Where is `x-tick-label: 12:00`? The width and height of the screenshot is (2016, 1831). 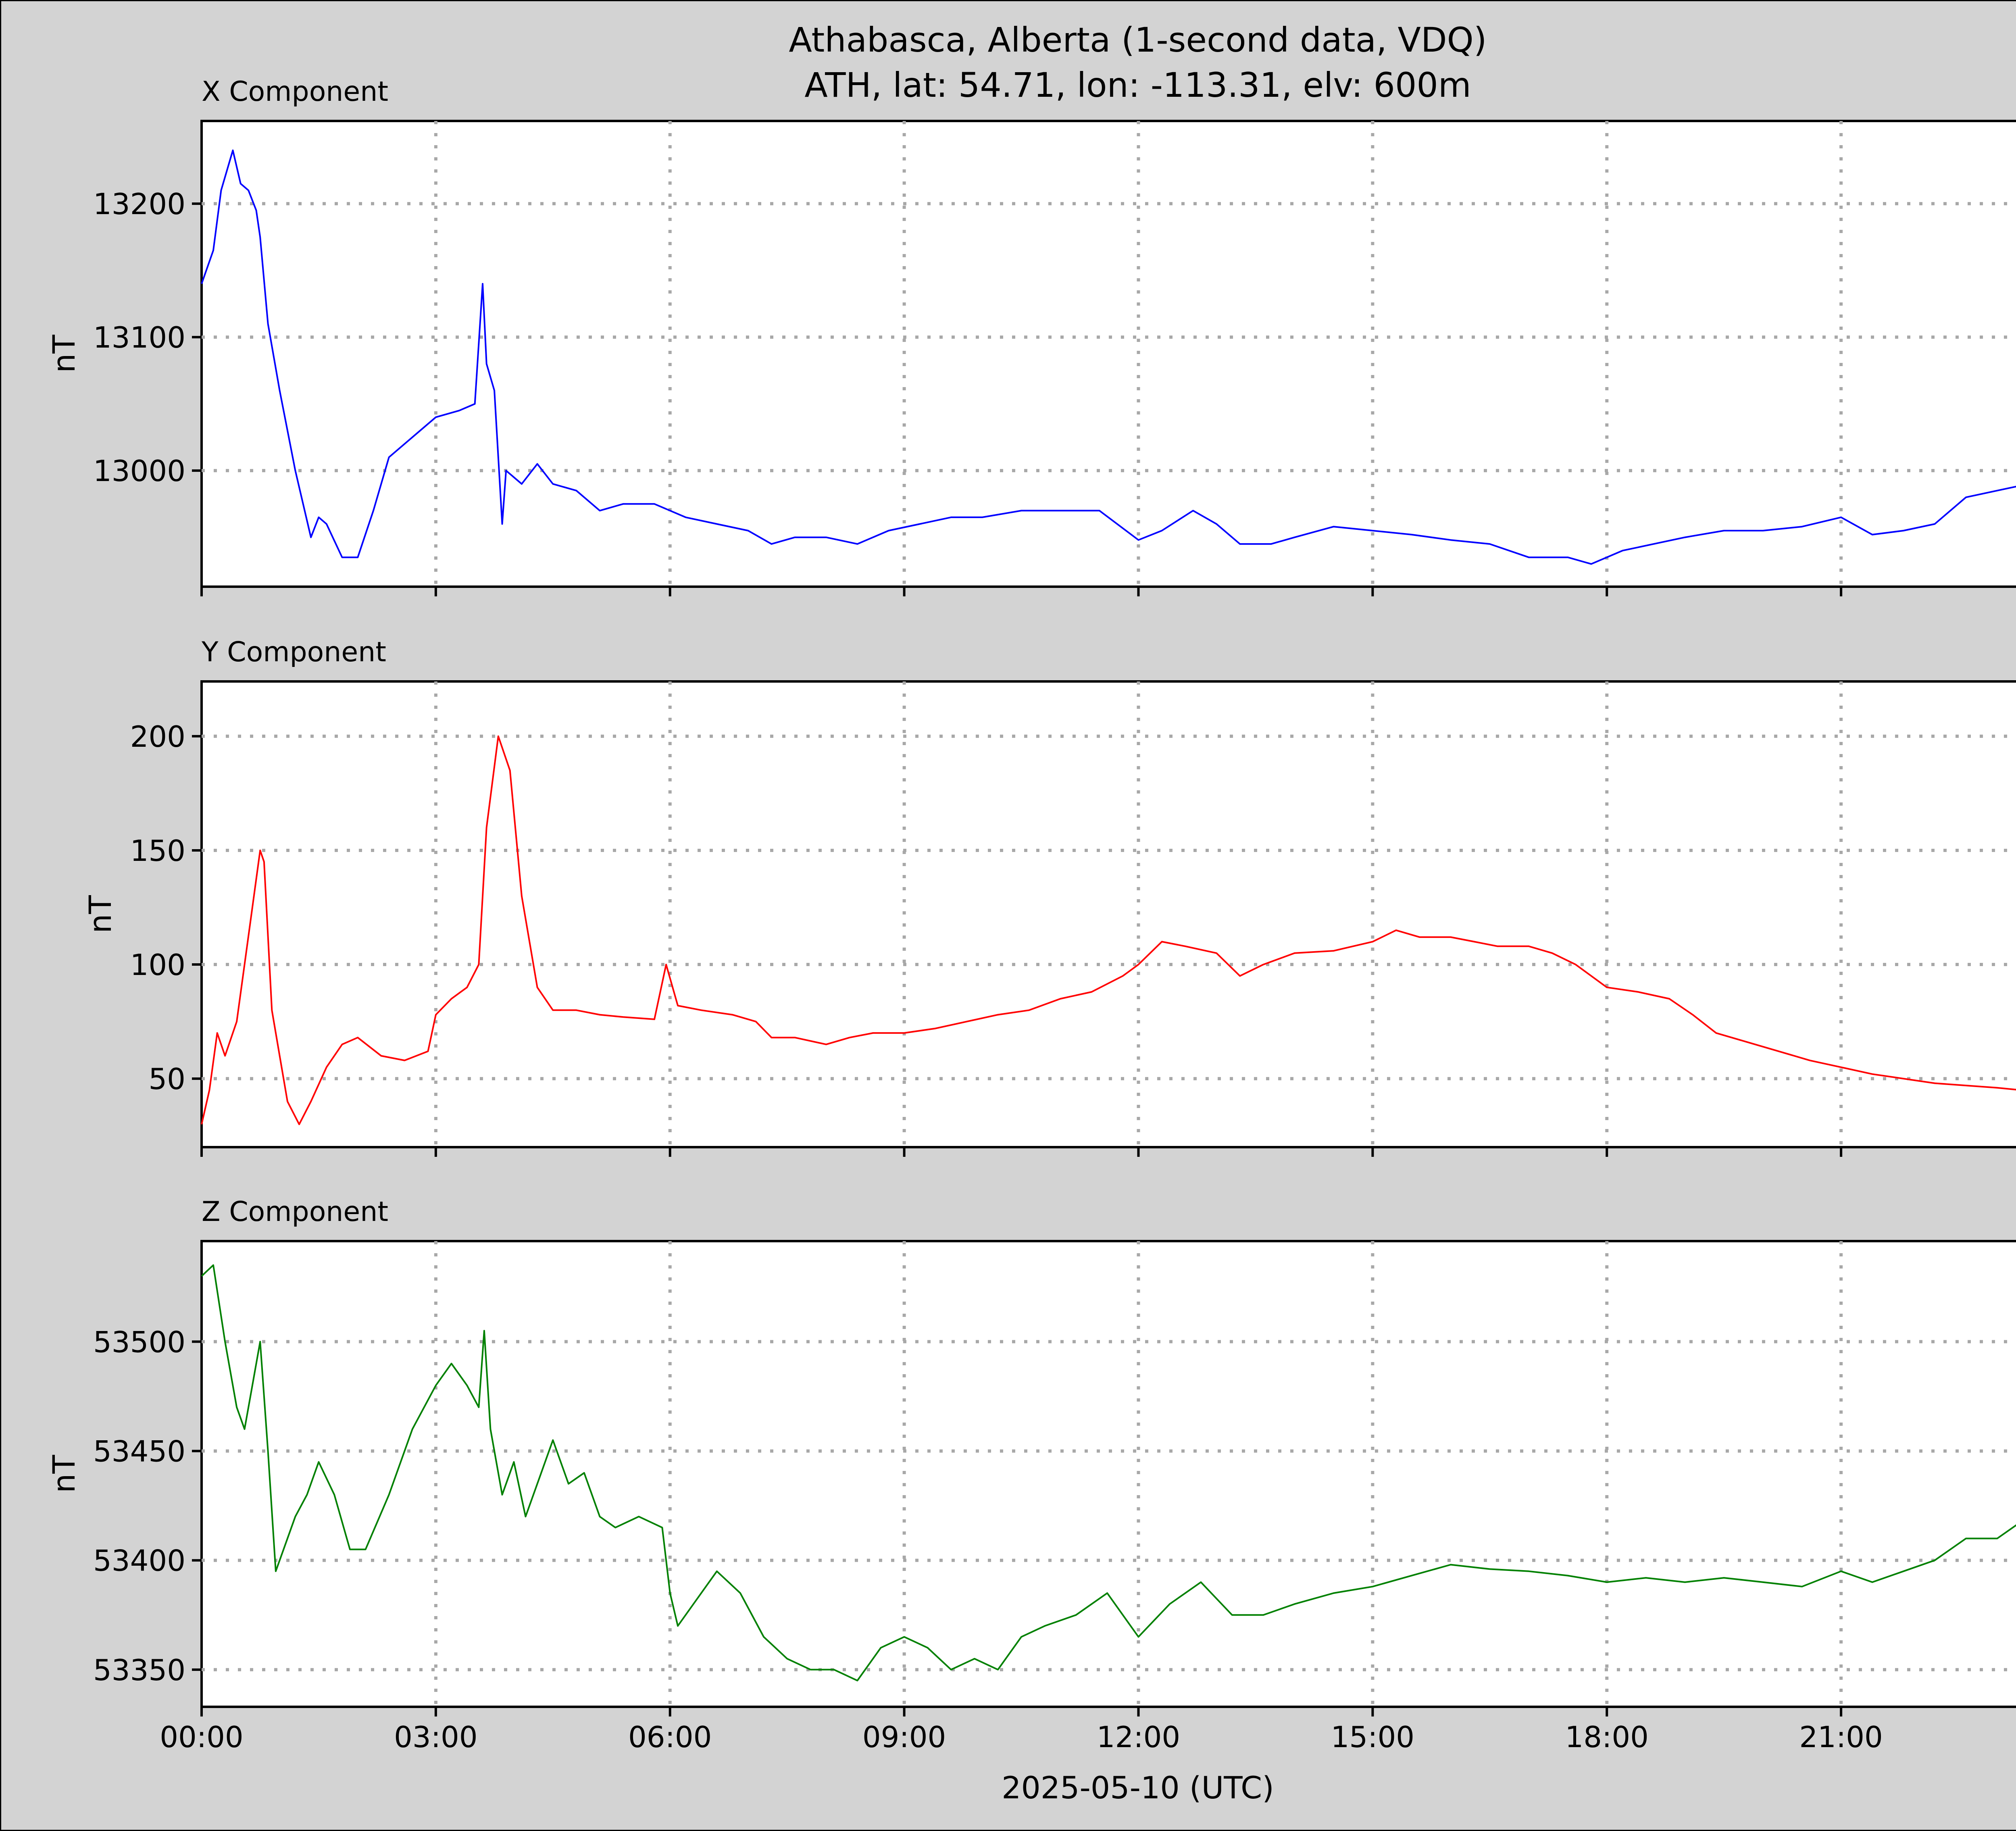
x-tick-label: 12:00 is located at coordinates (1139, 1737).